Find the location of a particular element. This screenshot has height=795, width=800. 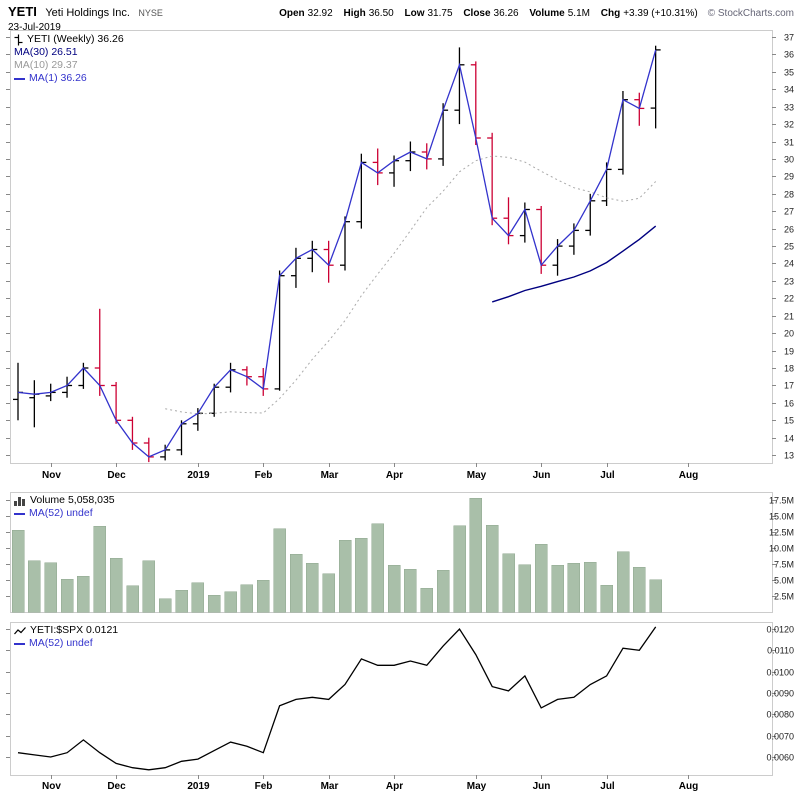

svg-text: 23 is located at coordinates (789, 282).